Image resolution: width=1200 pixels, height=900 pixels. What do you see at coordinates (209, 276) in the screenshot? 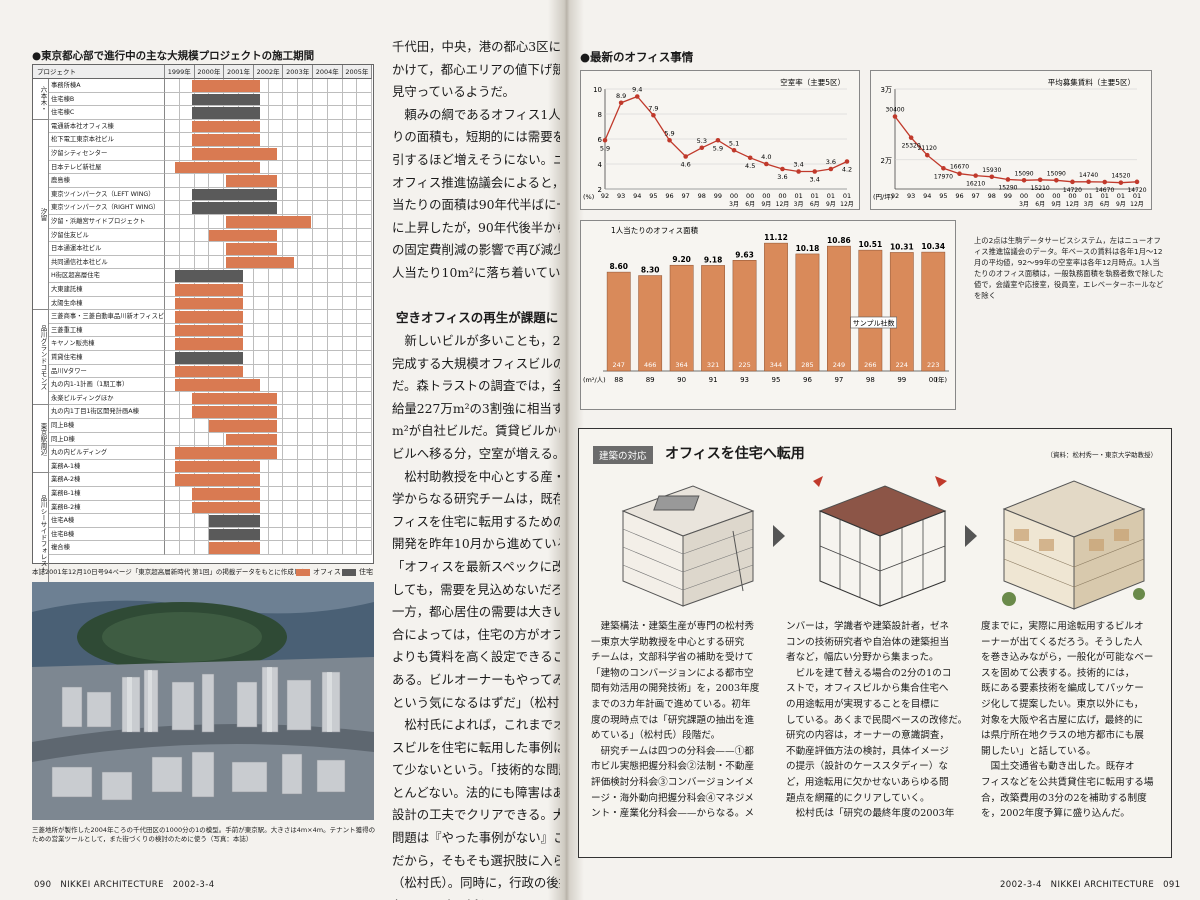
I see `schedule-bar-housing` at bounding box center [209, 276].